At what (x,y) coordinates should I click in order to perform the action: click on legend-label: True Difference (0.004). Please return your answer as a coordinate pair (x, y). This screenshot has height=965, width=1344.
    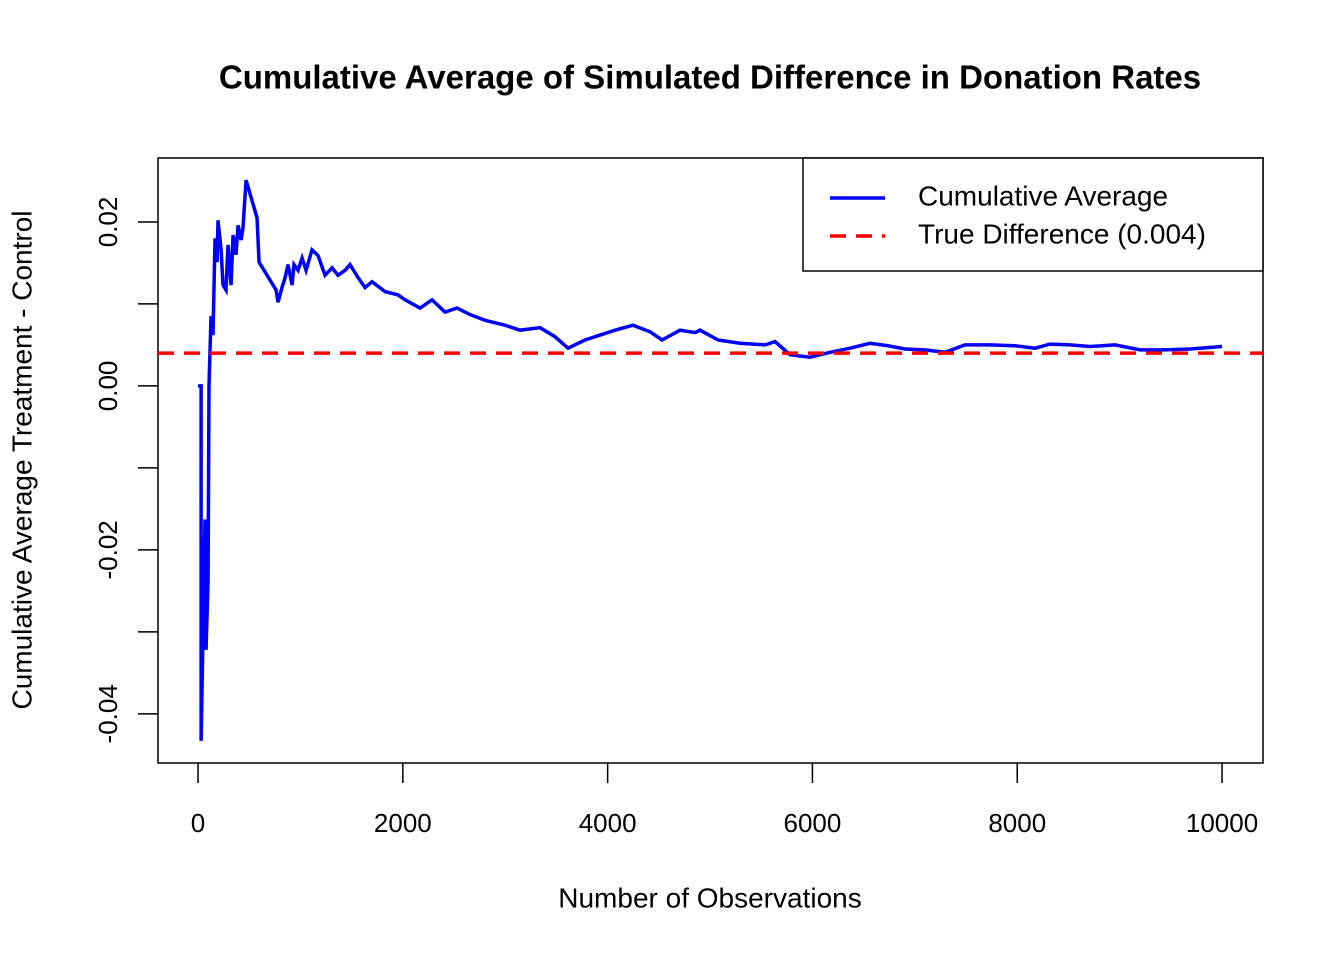
    Looking at the image, I should click on (1062, 233).